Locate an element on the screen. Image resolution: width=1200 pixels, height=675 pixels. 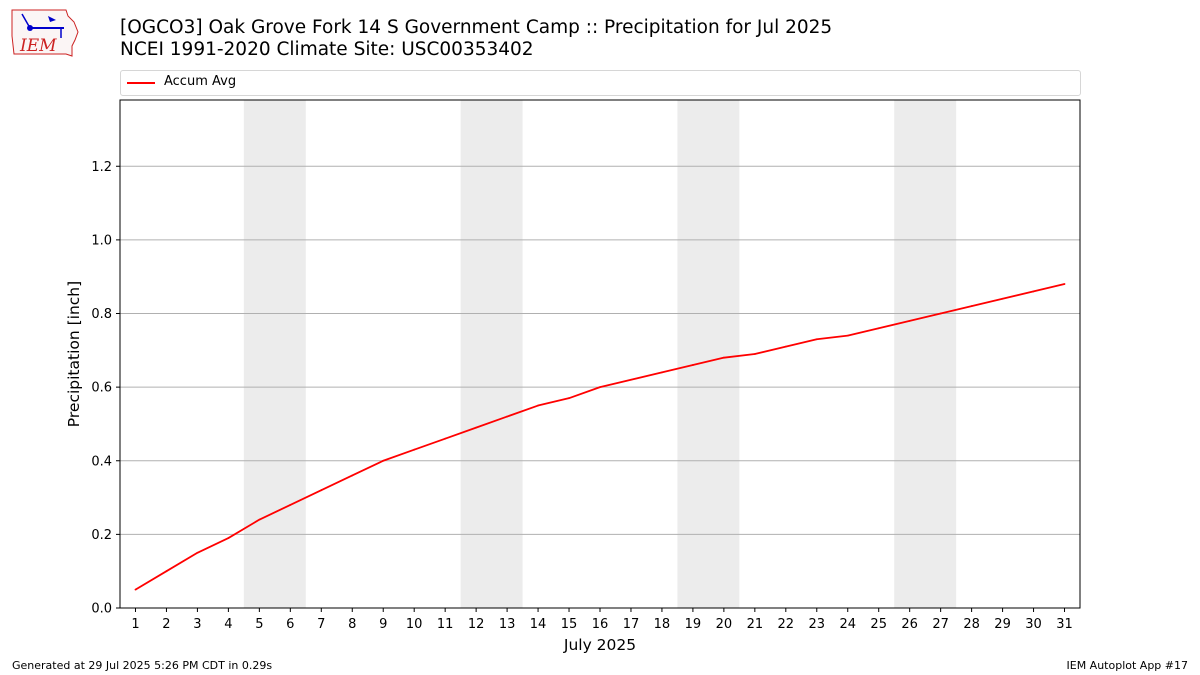
y-tick-label: 1.2 is located at coordinates (101, 167).